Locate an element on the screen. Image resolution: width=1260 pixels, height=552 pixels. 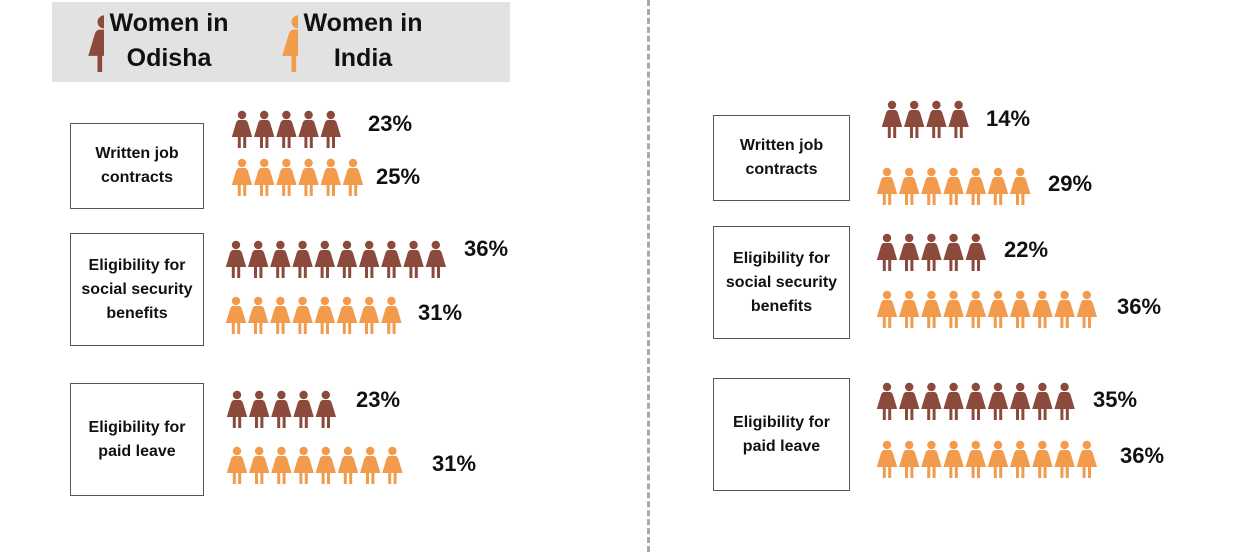
category-box-social-security-left: Eligibility for social security benefits is located at coordinates (137, 289).